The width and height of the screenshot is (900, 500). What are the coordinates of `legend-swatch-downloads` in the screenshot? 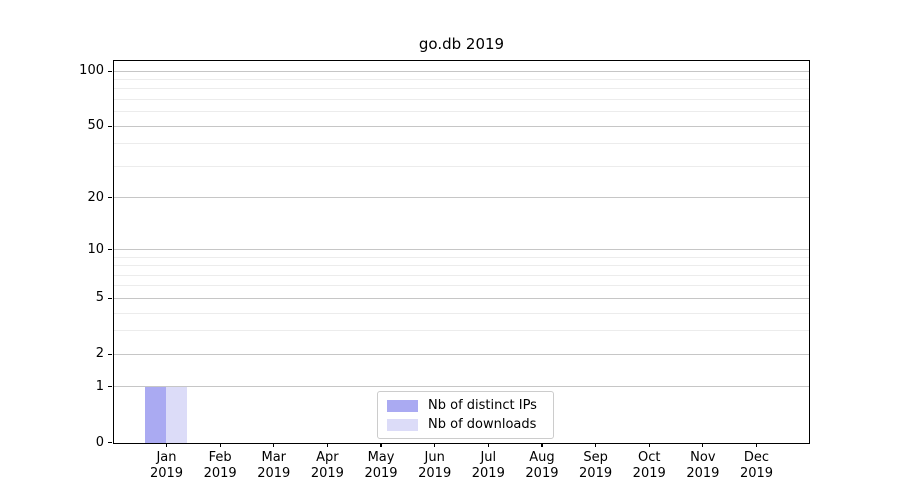 It's located at (402, 424).